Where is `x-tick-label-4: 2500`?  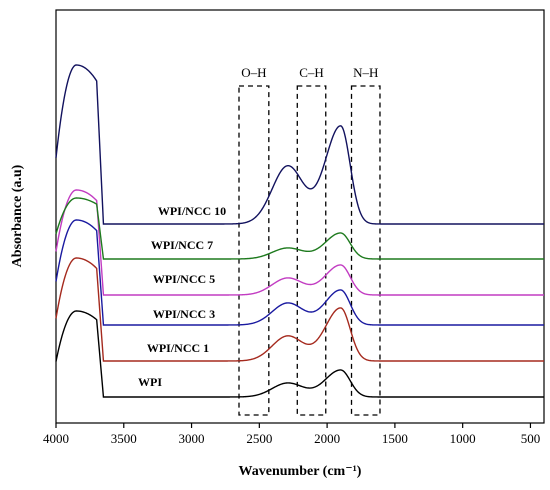
x-tick-label-4: 2500 is located at coordinates (259, 438).